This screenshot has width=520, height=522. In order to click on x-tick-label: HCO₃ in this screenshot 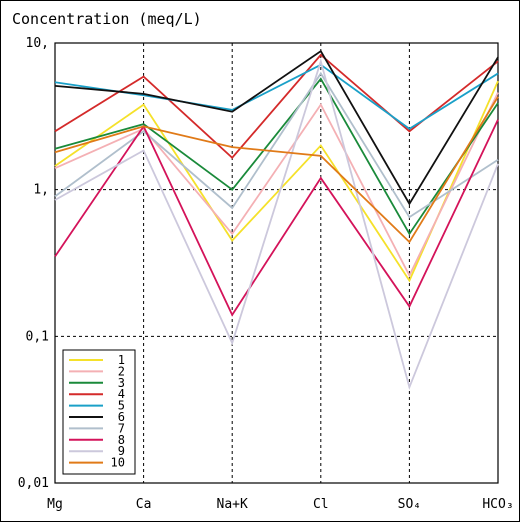, I will do `click(497, 504)`.